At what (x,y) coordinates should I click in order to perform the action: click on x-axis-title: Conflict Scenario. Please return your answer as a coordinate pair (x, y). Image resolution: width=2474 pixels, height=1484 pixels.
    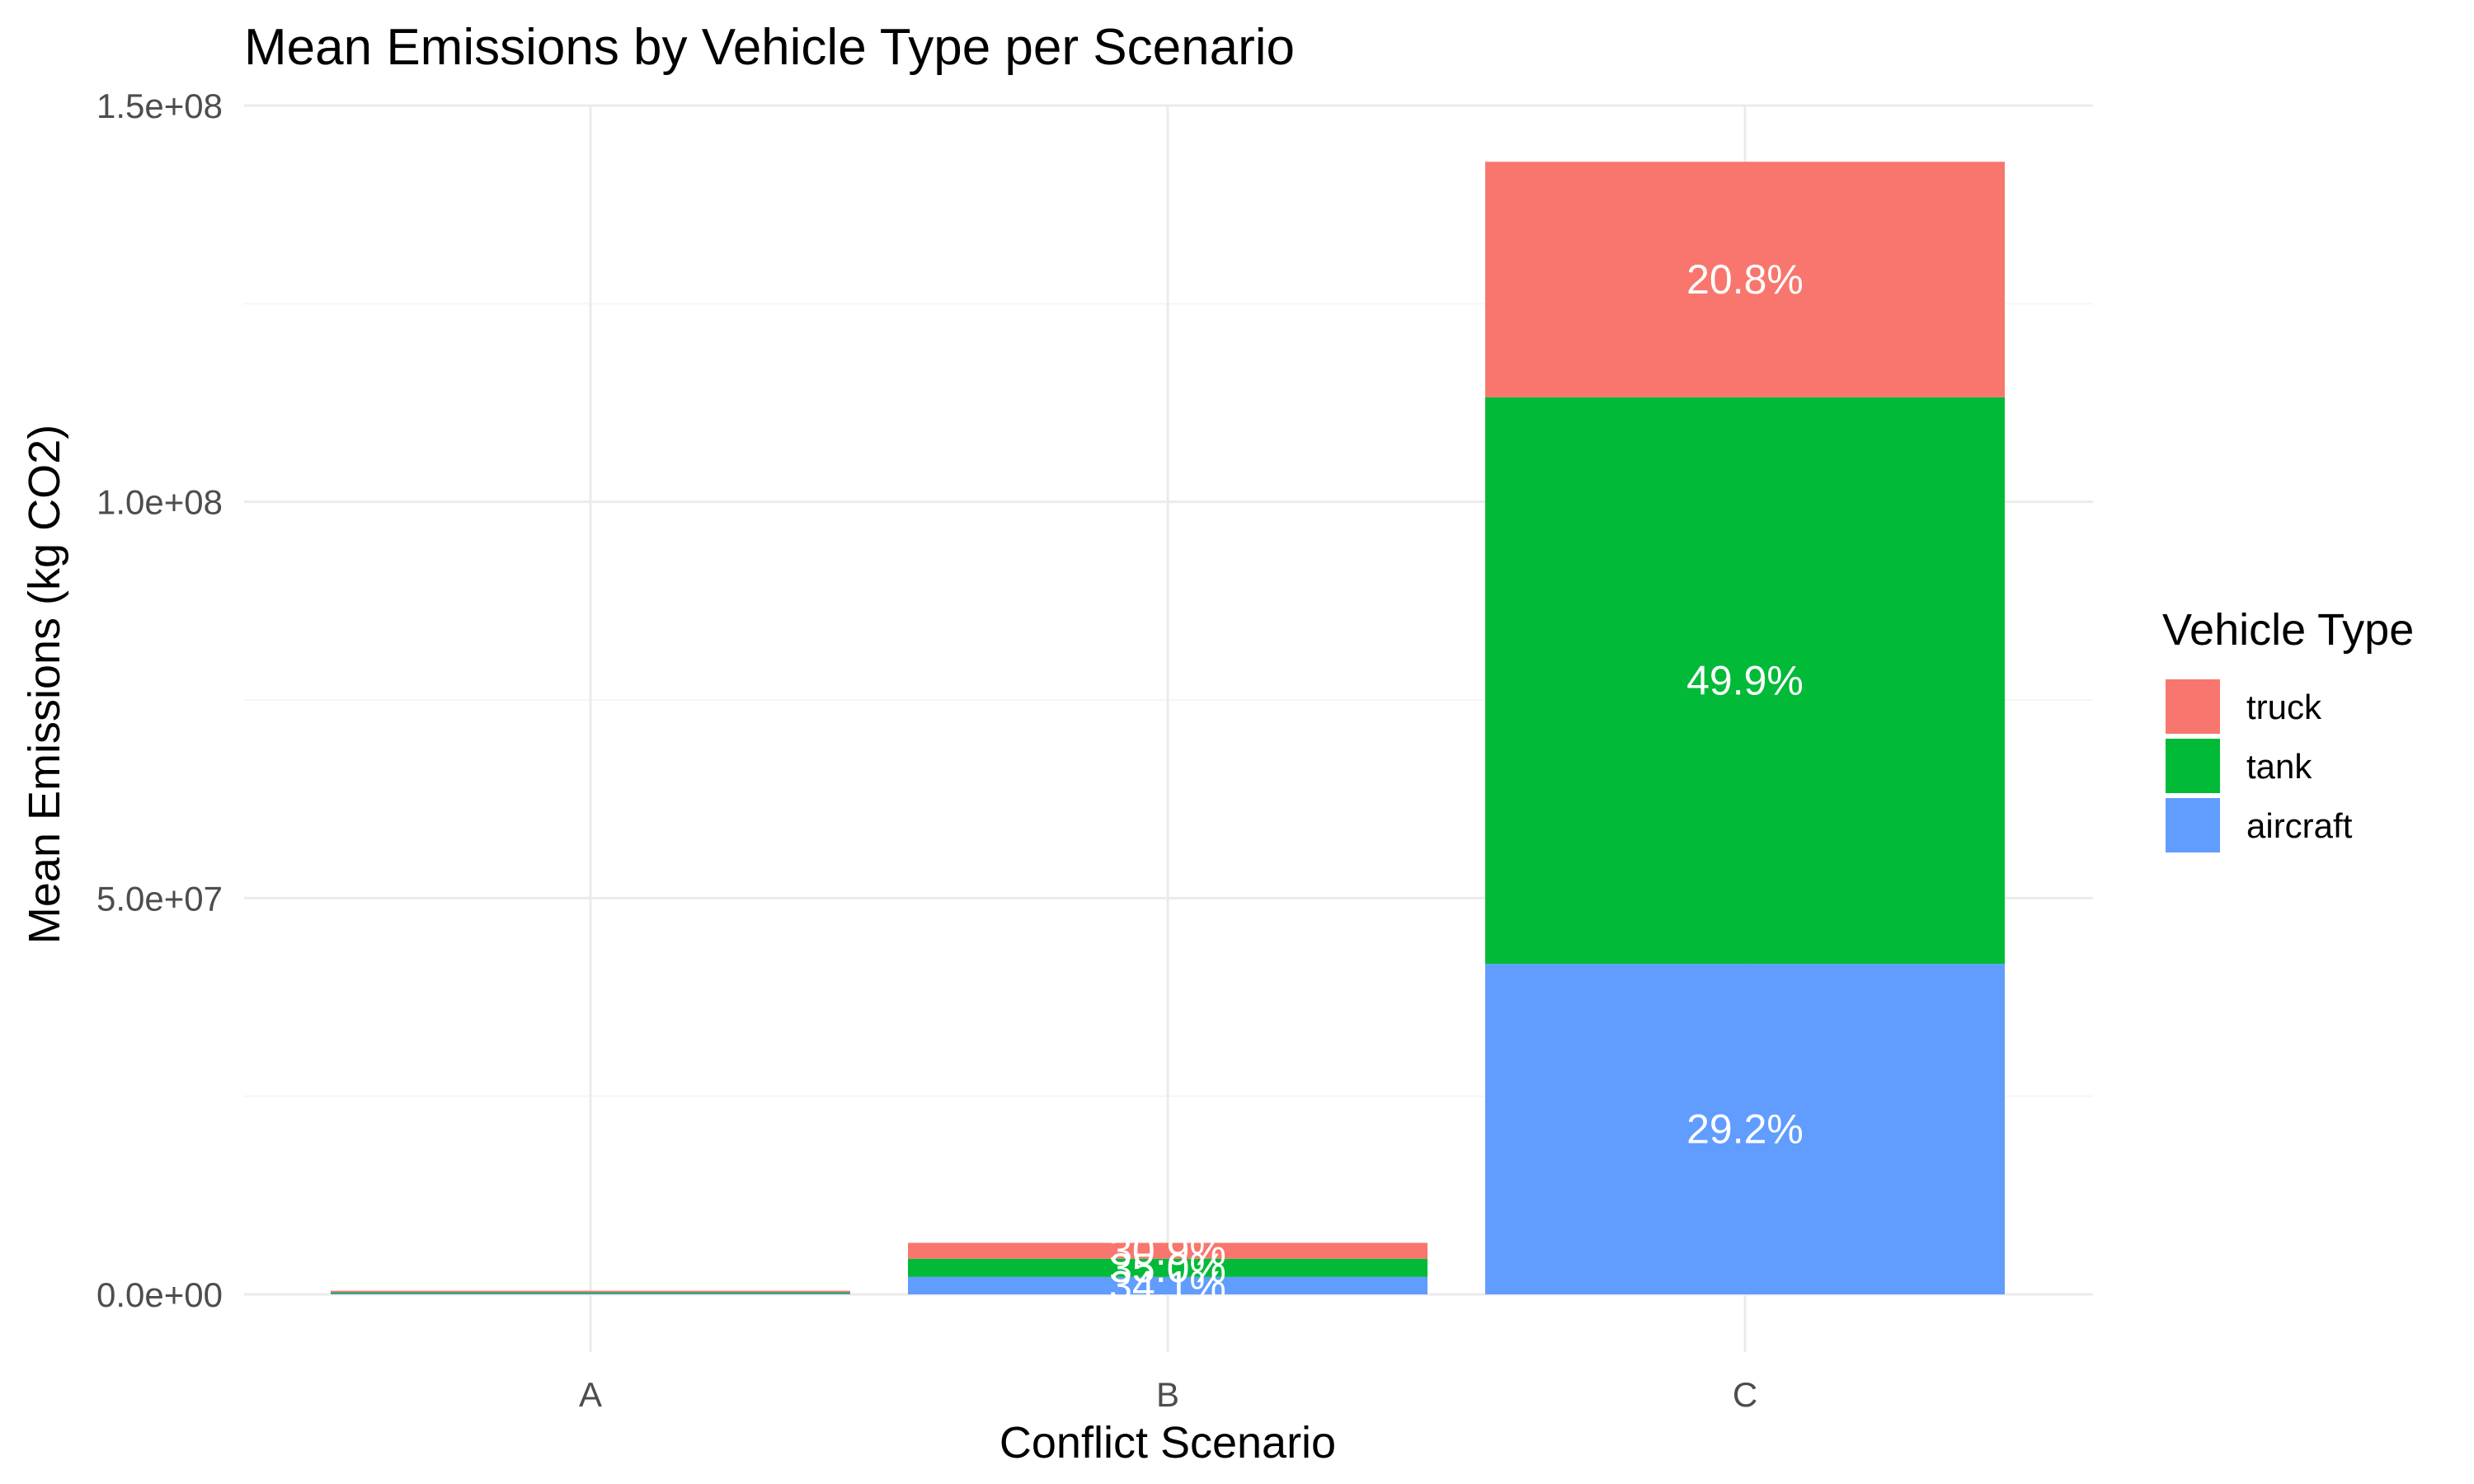
    Looking at the image, I should click on (1167, 1443).